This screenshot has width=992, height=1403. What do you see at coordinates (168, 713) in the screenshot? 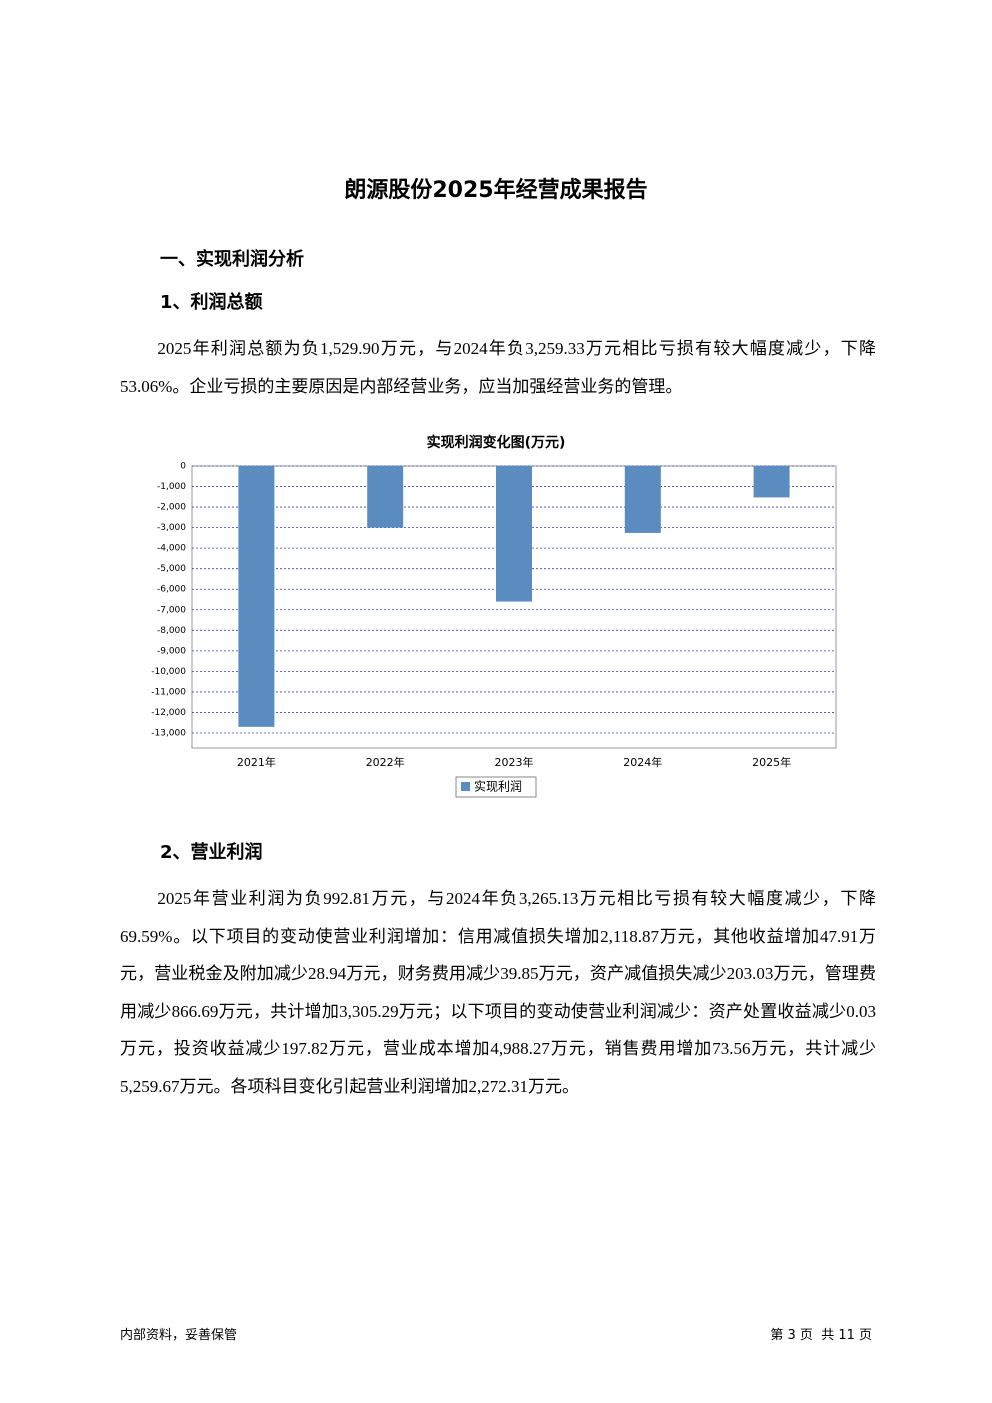
I see `y-tick-label: -12,000` at bounding box center [168, 713].